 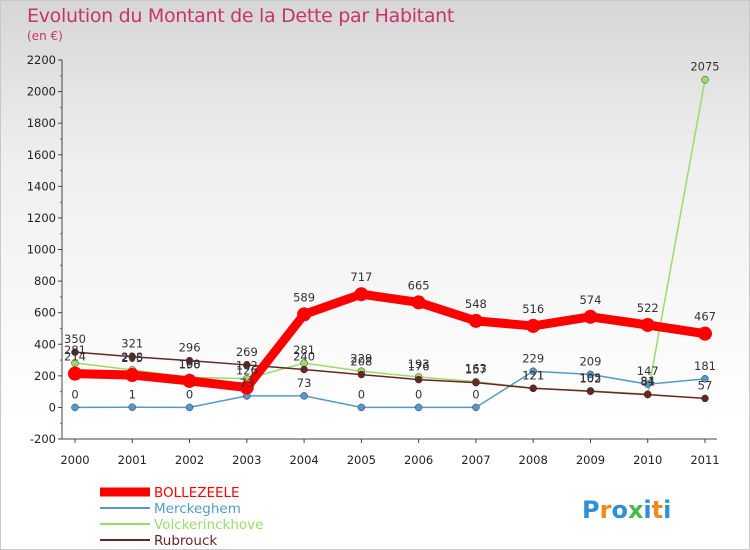 I want to click on data-label: 208, so click(x=361, y=362).